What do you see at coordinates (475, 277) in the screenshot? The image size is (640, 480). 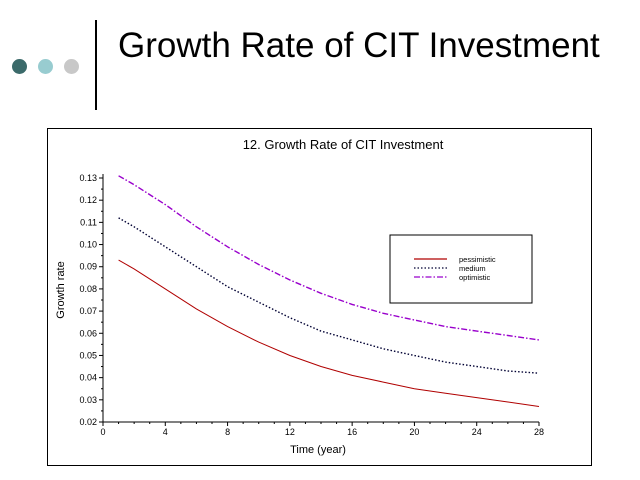 I see `legend-label-optimistic: optimistic` at bounding box center [475, 277].